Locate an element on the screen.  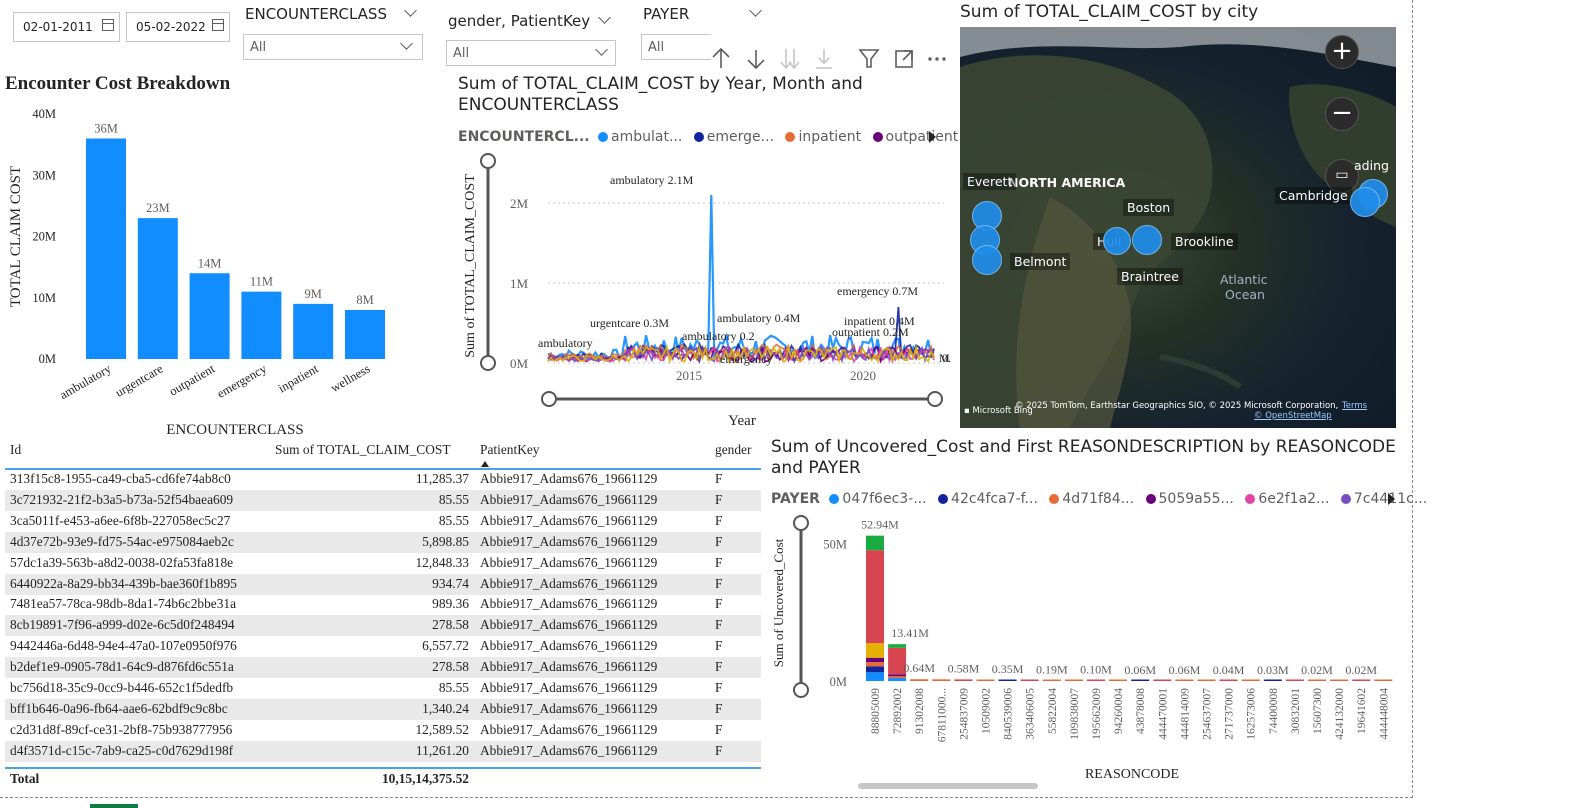
x-tick-label: wellness is located at coordinates (350, 378).